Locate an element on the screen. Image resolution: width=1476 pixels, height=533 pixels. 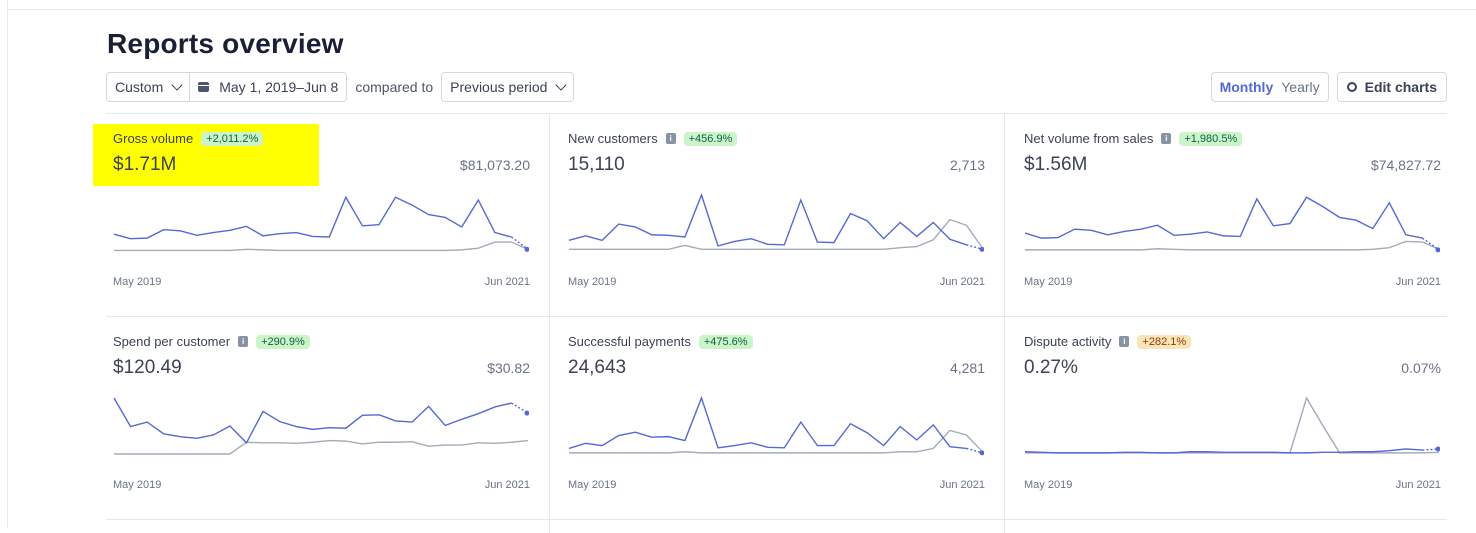
change-badge: +282.1% is located at coordinates (1164, 341).